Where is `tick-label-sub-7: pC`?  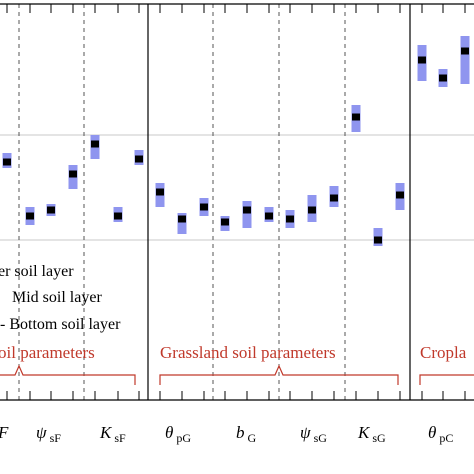
tick-label-sub-7: pC is located at coordinates (446, 438).